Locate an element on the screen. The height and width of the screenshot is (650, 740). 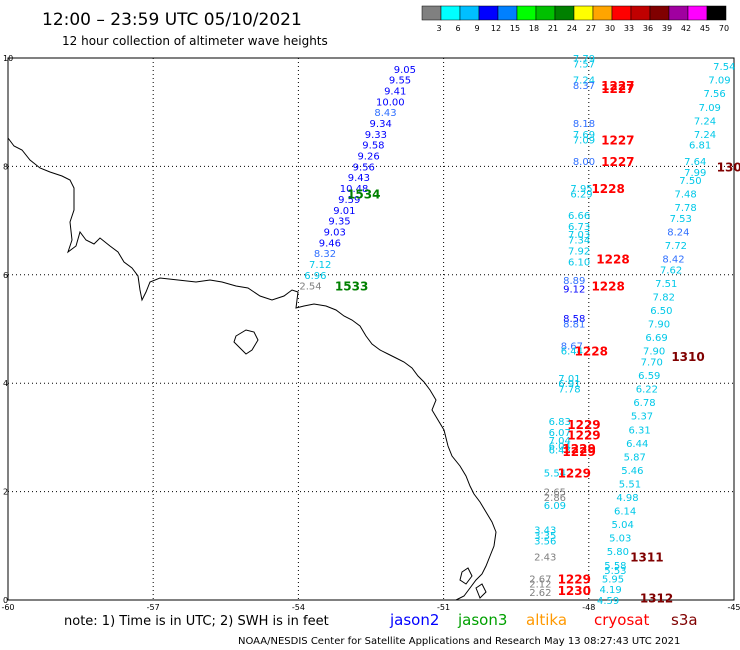
wave-height-label: 6.50 is located at coordinates (661, 311).